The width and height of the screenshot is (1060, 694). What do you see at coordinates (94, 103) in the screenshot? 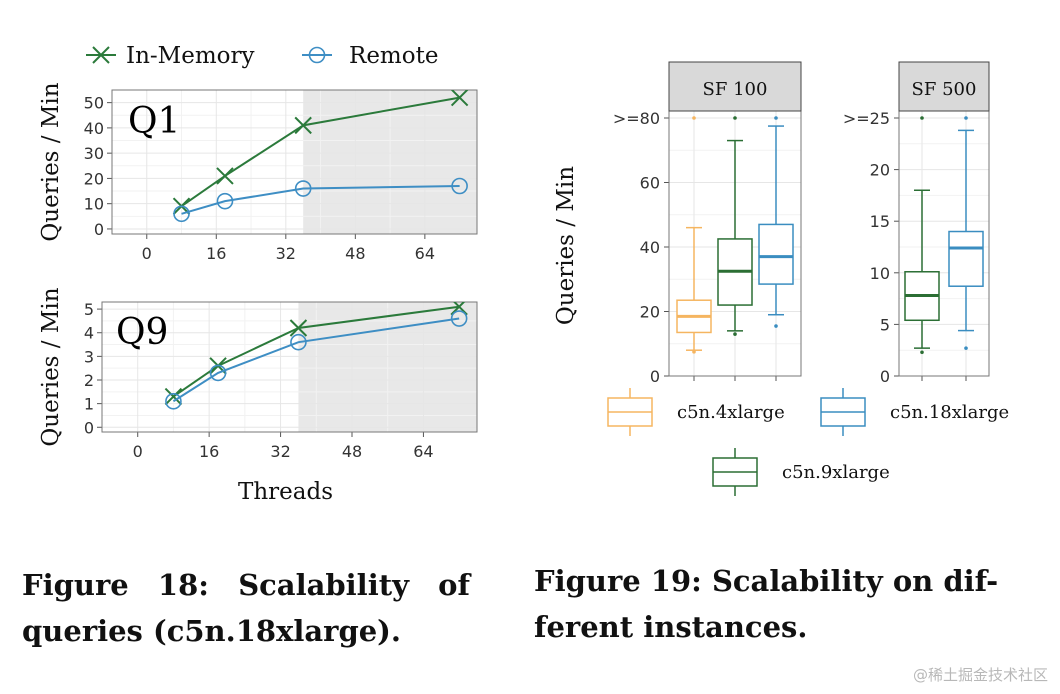
I see `fig18-q1-ytick-label: 50` at bounding box center [94, 103].